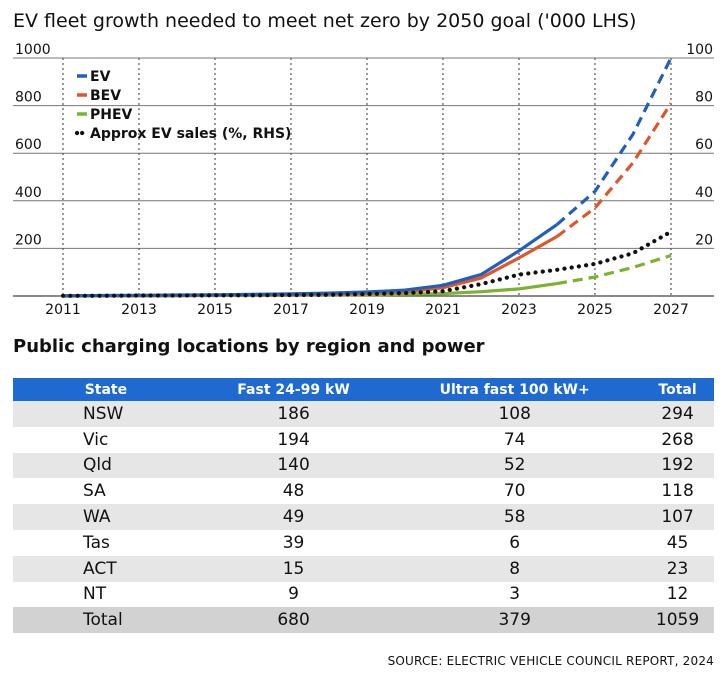  Describe the element at coordinates (106, 517) in the screenshot. I see `cell-state: WA` at that location.